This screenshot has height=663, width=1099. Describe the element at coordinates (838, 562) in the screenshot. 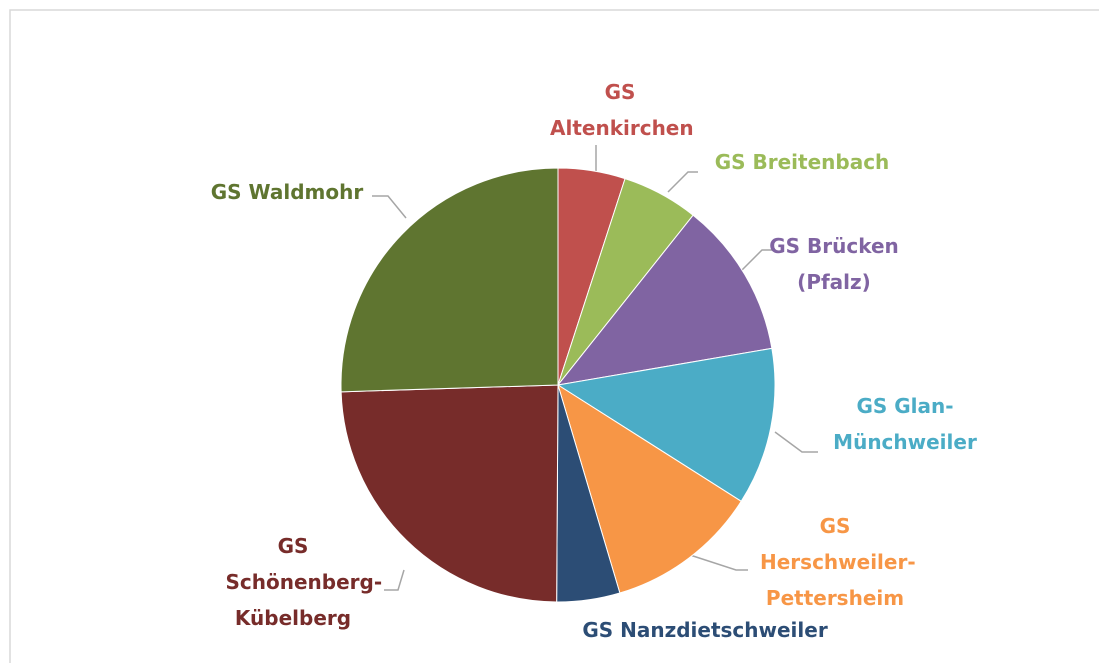

I see `slice-label: GS Herschweiler-Pettersheim` at that location.